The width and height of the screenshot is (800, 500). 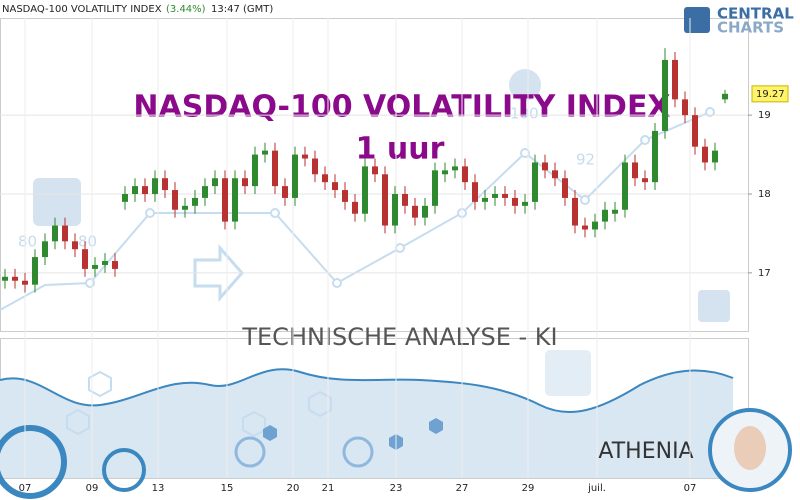 I want to click on last-price-box, so click(x=770, y=94).